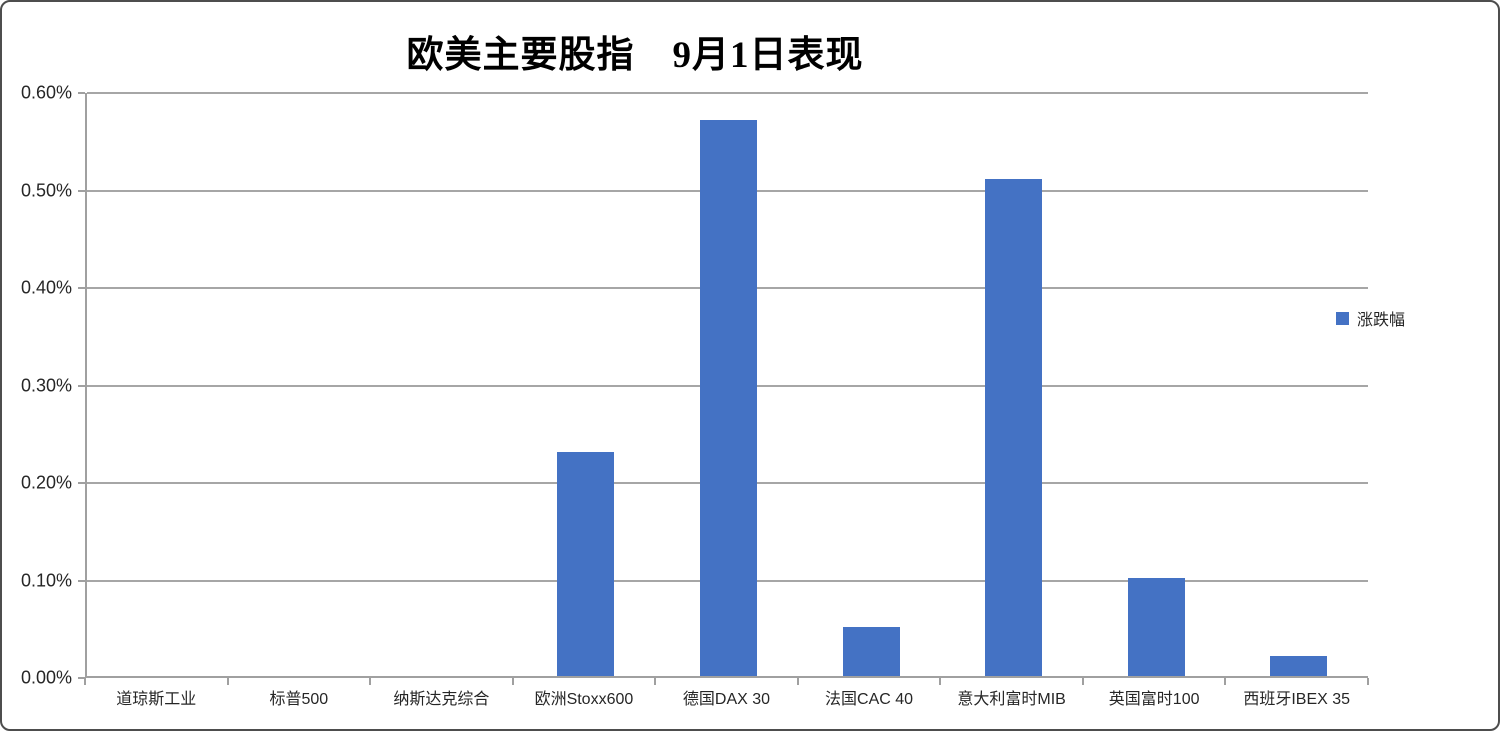  I want to click on gridline, so click(727, 93).